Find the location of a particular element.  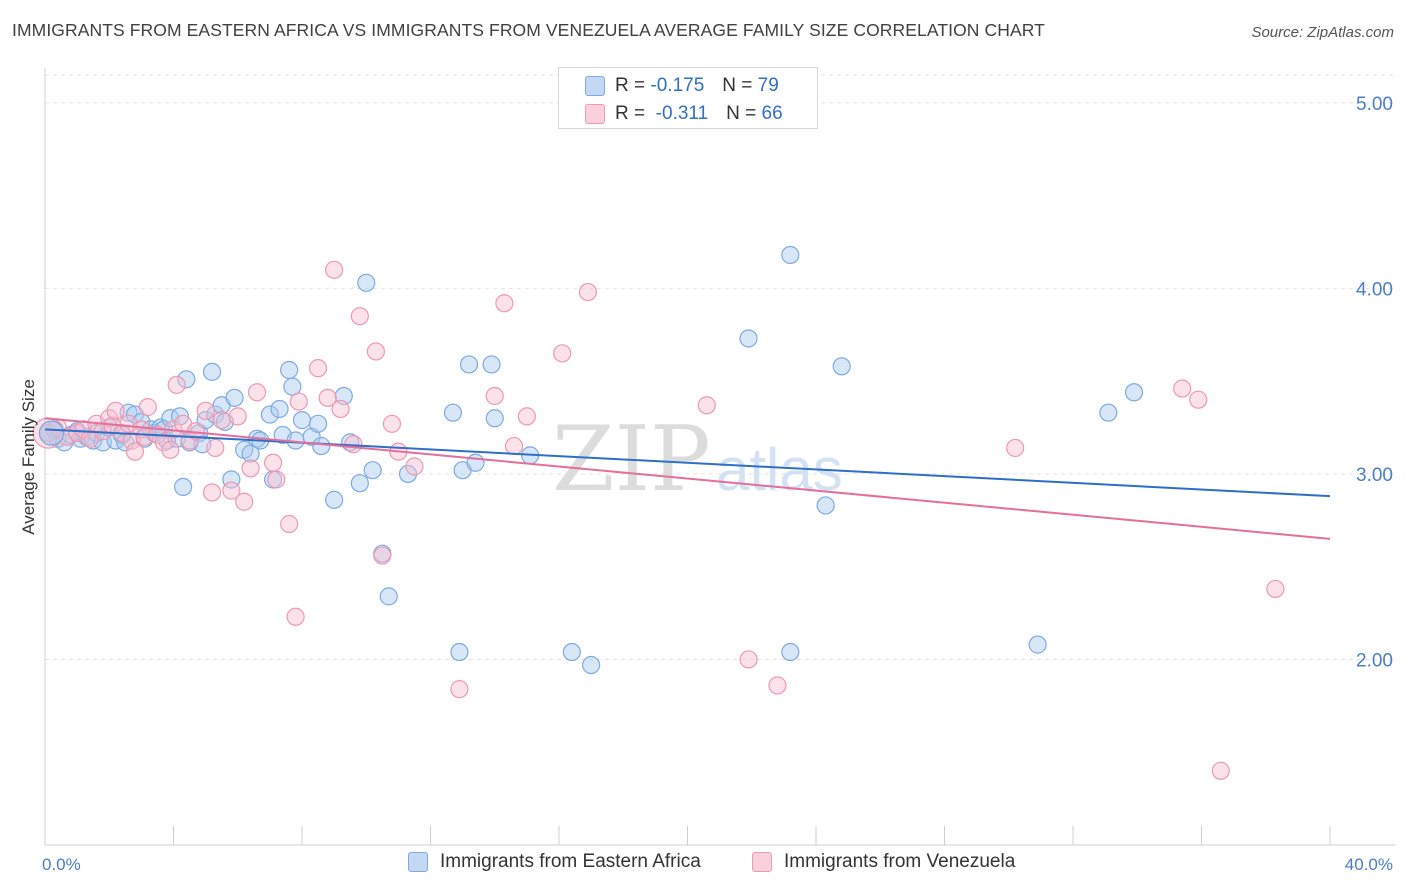

y-tick-label: 3.00 is located at coordinates (1374, 475).